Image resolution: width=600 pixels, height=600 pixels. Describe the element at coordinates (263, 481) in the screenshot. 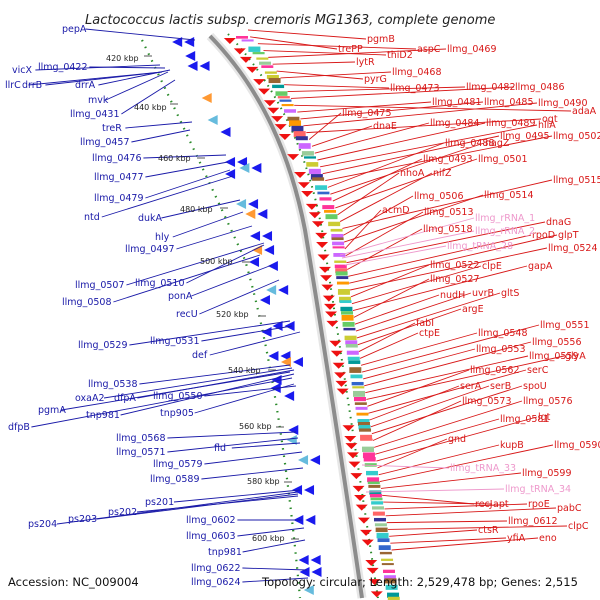

I see `position-tick-label: 580 kbp` at that location.